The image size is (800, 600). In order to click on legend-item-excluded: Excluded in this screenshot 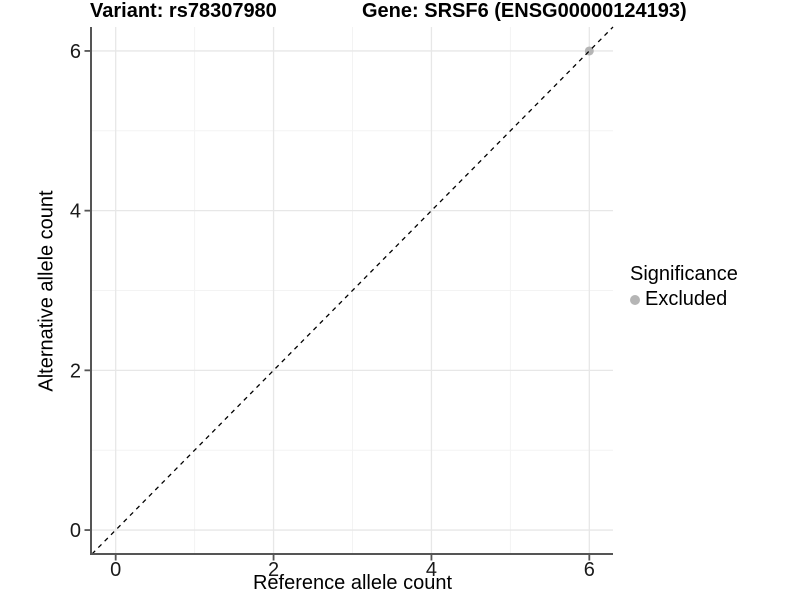, I will do `click(684, 299)`.